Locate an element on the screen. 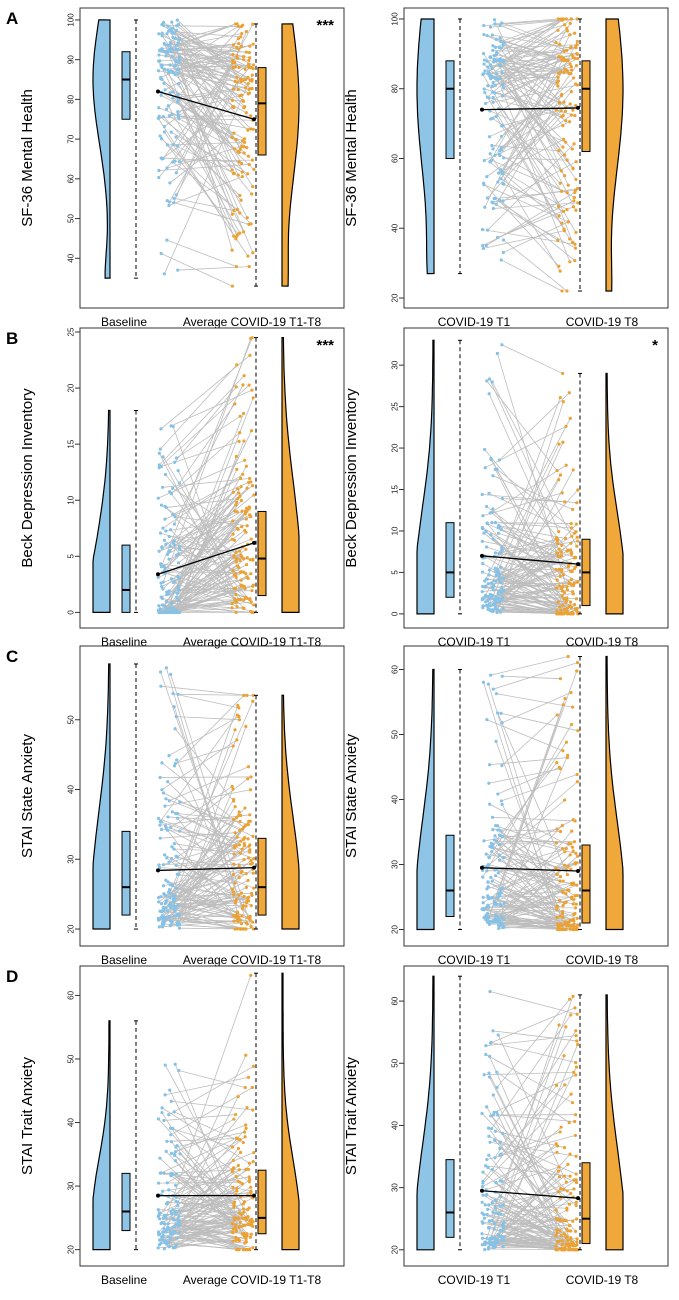 The width and height of the screenshot is (679, 1300). x-category-label: Average COVID-19 T1-T8 is located at coordinates (252, 1280).